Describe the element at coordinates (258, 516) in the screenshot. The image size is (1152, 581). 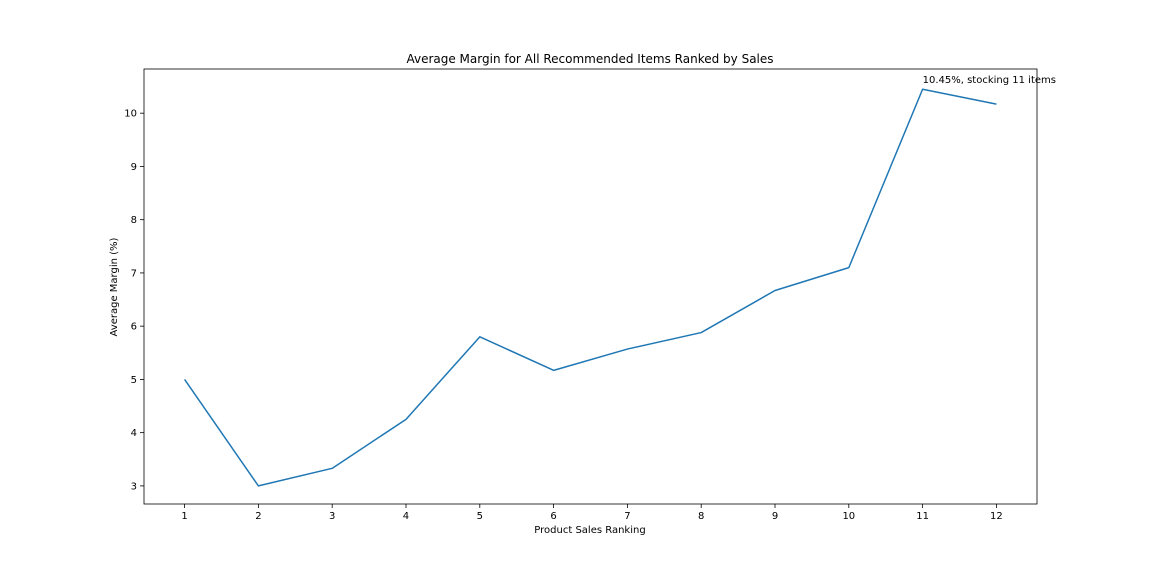
I see `x-tick-label: 2` at that location.